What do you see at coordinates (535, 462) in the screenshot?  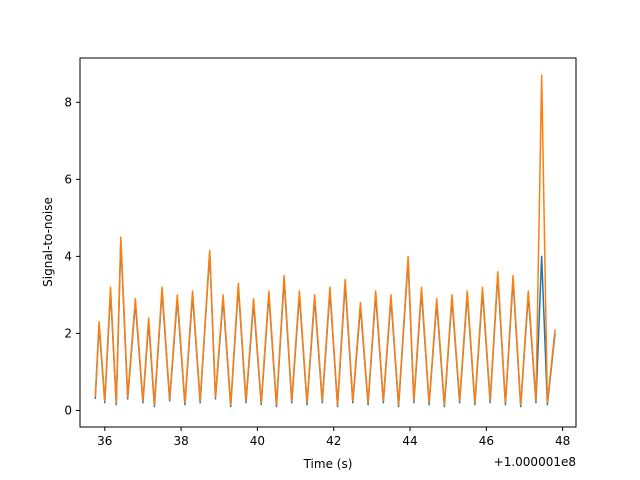 I see `x-axis-offset-label: +1.000001e8` at bounding box center [535, 462].